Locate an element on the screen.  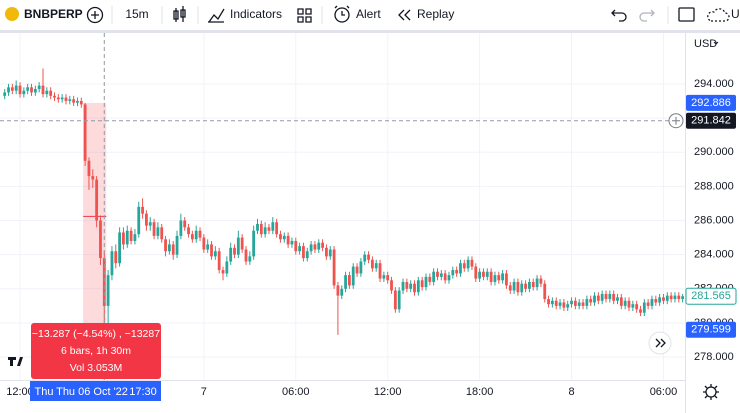
symbol: BNBPERP is located at coordinates (53, 14).